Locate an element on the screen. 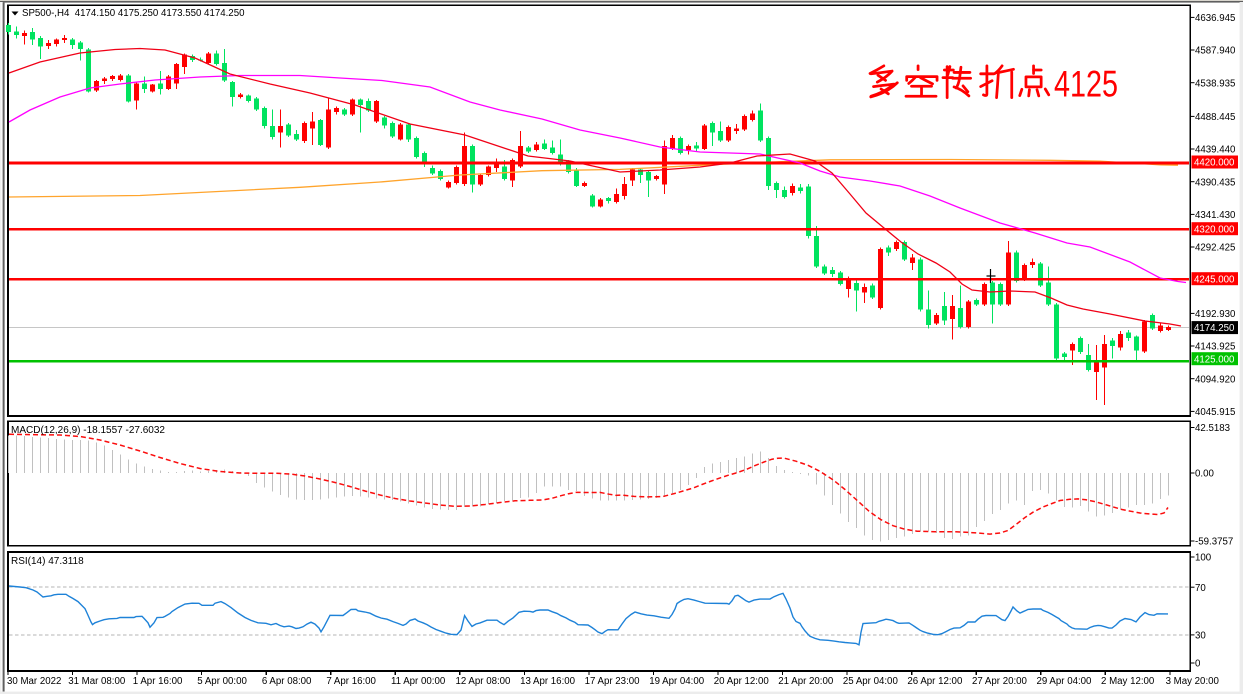 This screenshot has width=1243, height=699. svg-text: 4125 is located at coordinates (1086, 84).